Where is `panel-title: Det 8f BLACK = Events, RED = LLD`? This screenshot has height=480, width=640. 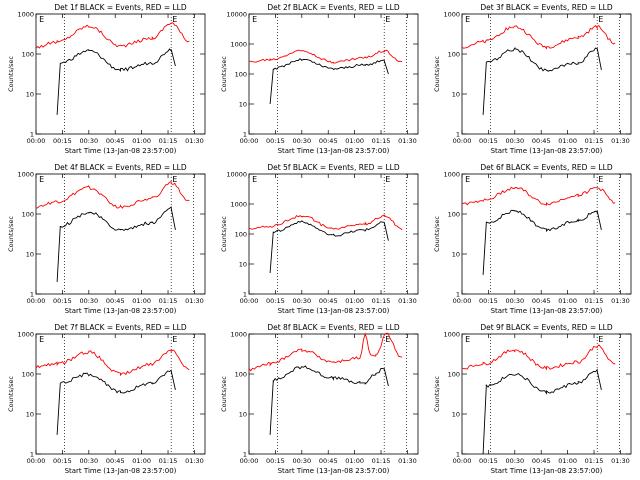
panel-title: Det 8f BLACK = Events, RED = LLD is located at coordinates (333, 327).